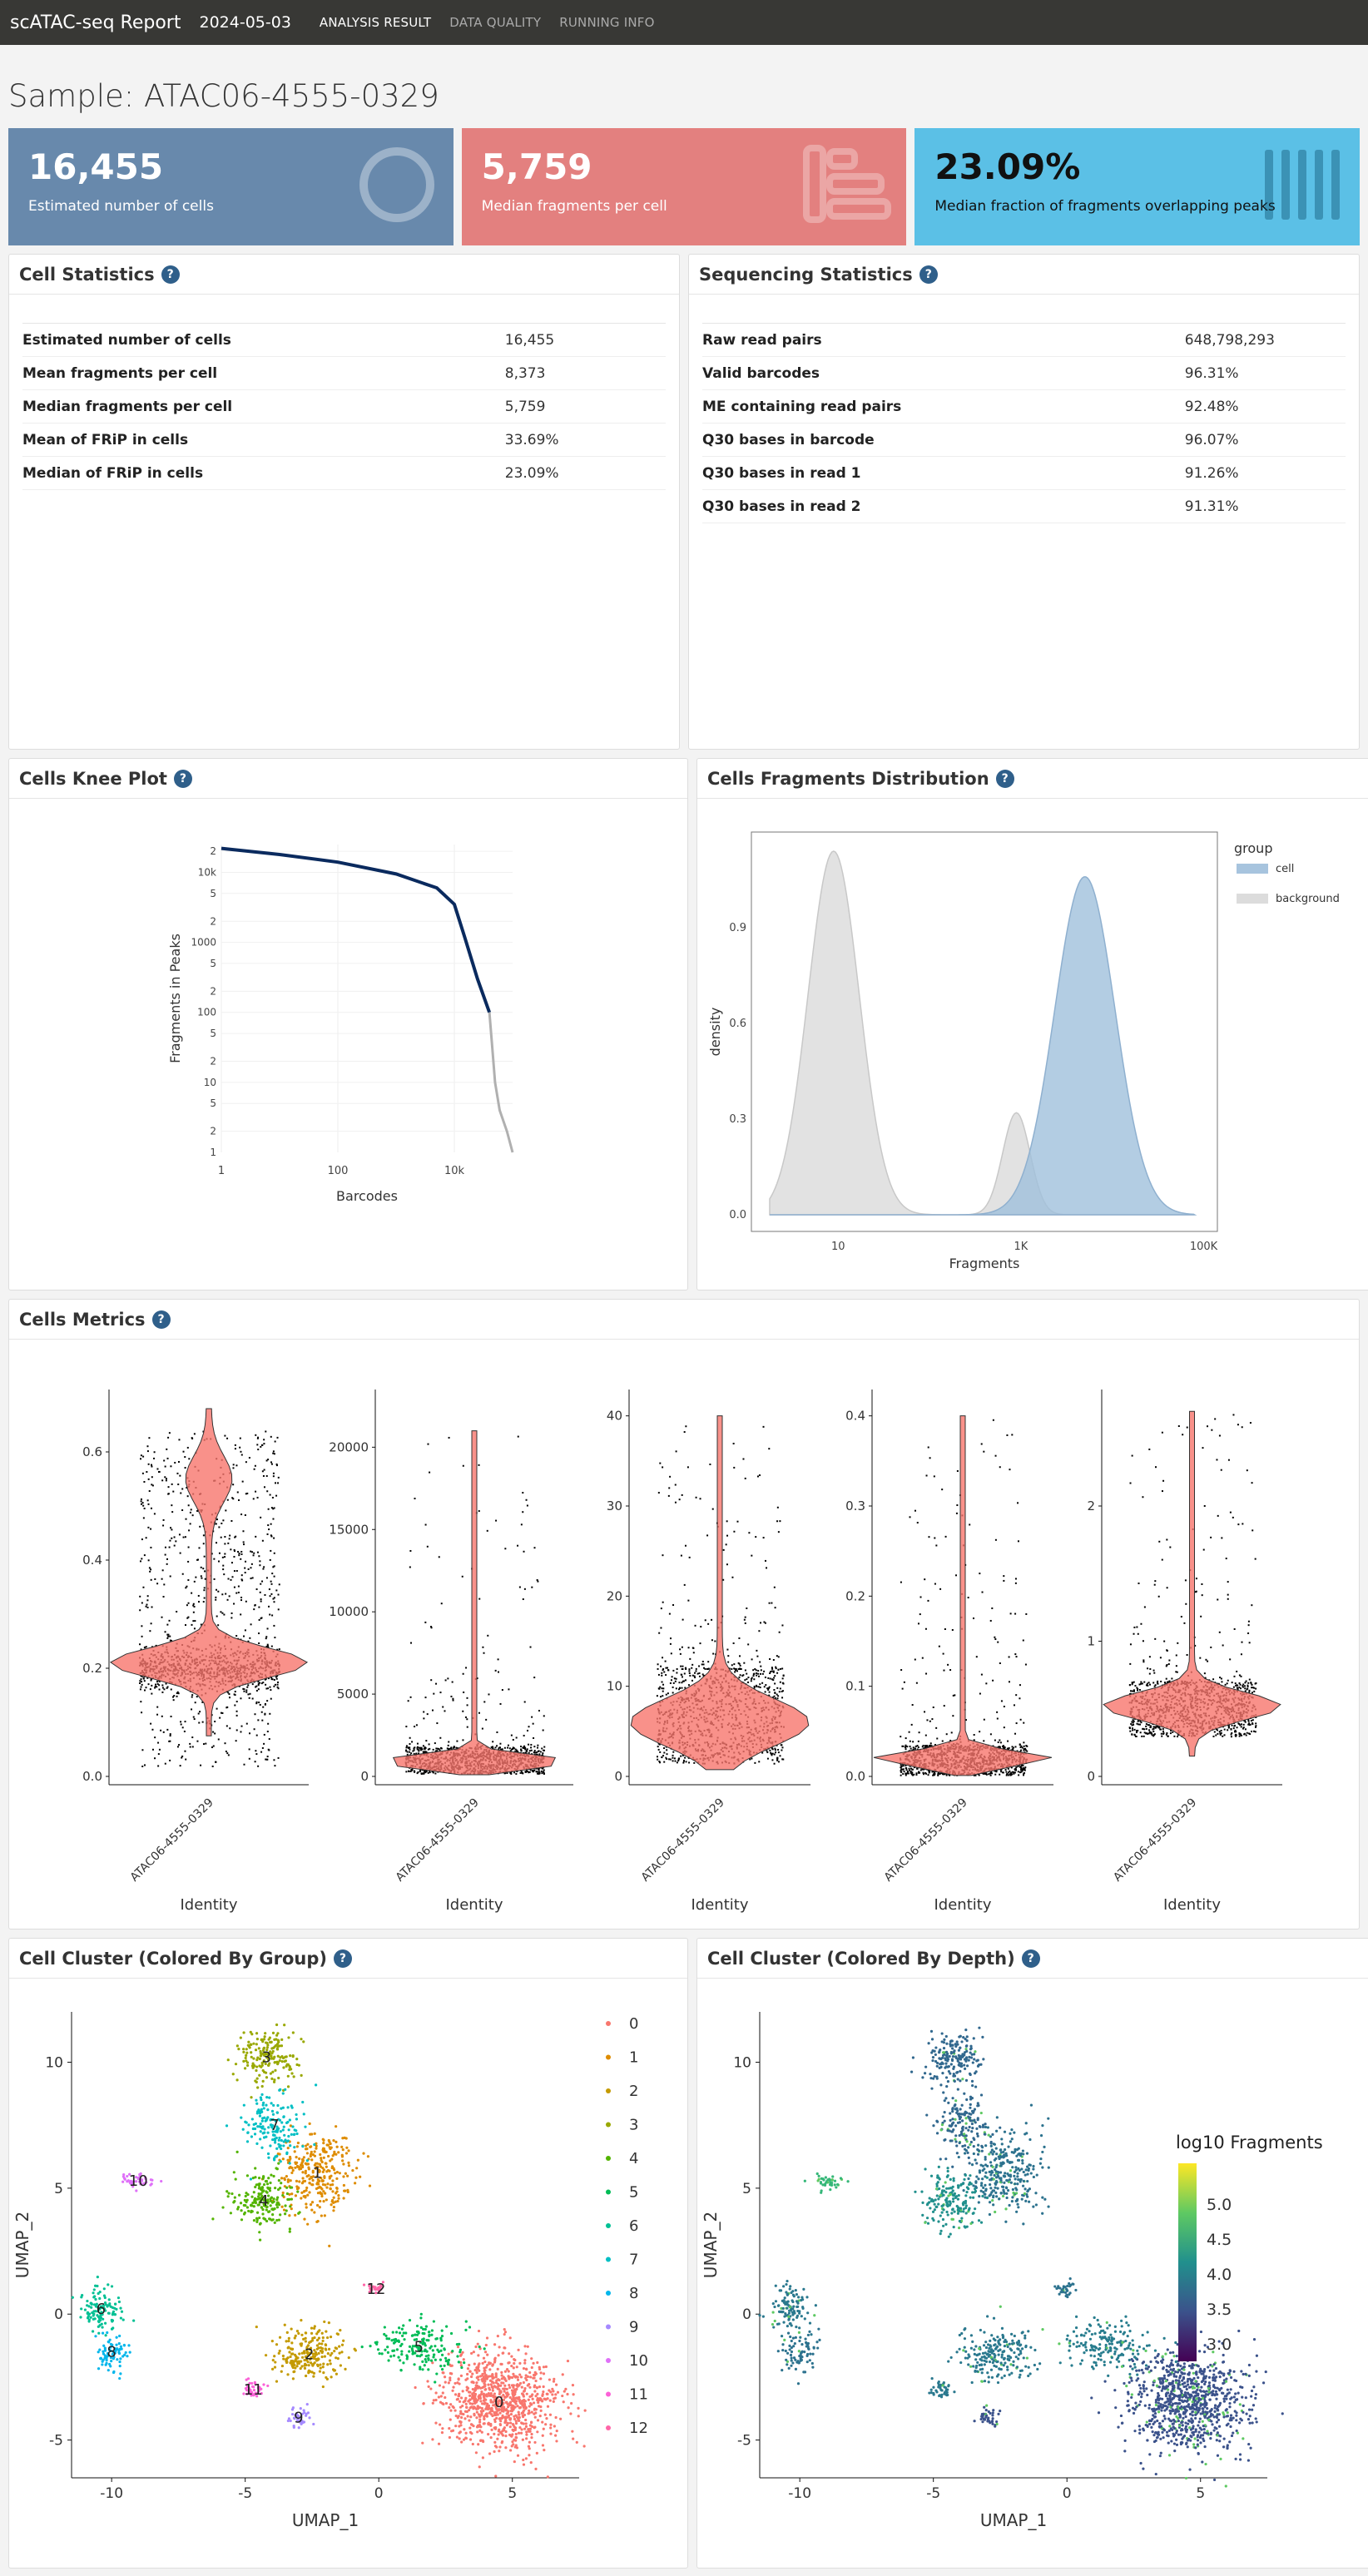  Describe the element at coordinates (96, 166) in the screenshot. I see `kpi-value: 16,455` at that location.